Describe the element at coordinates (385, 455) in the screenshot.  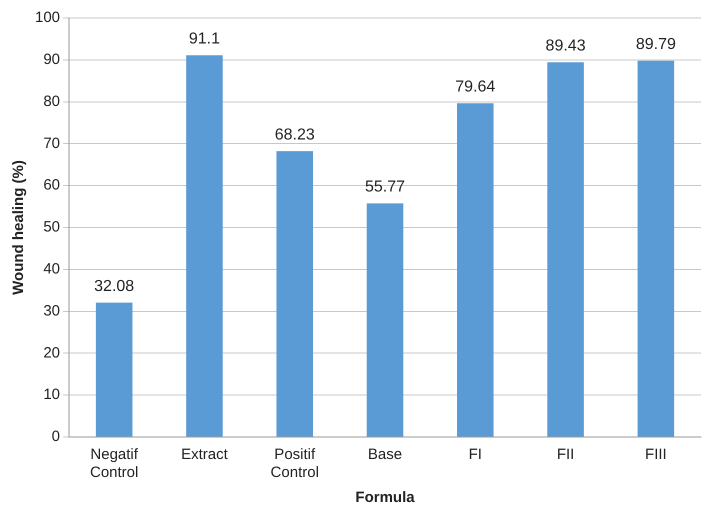
I see `x-tick-label: Base` at that location.